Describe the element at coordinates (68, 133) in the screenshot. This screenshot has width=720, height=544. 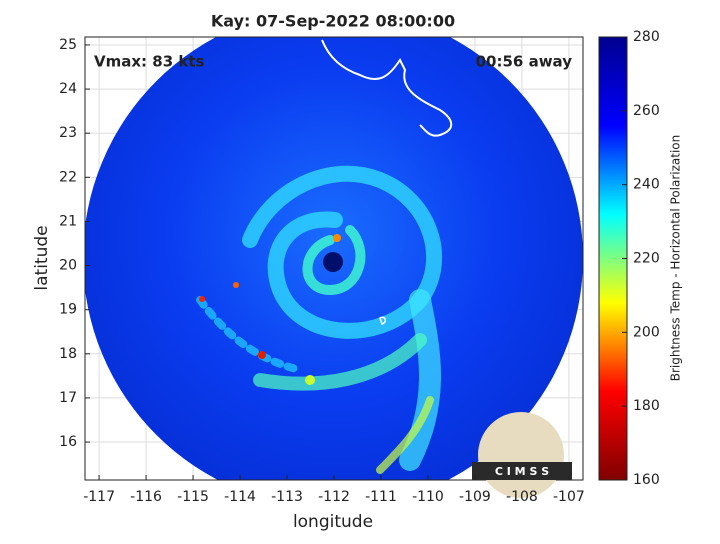
I see `y-tick-label: 23` at that location.